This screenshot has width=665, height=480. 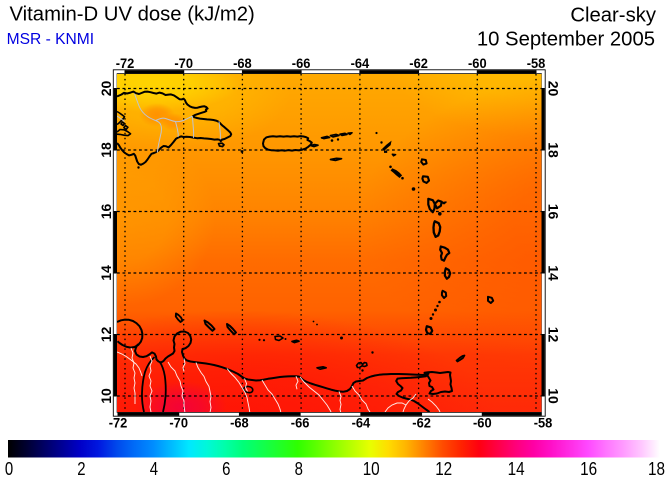 I want to click on svg-text: 0, so click(x=9, y=469).